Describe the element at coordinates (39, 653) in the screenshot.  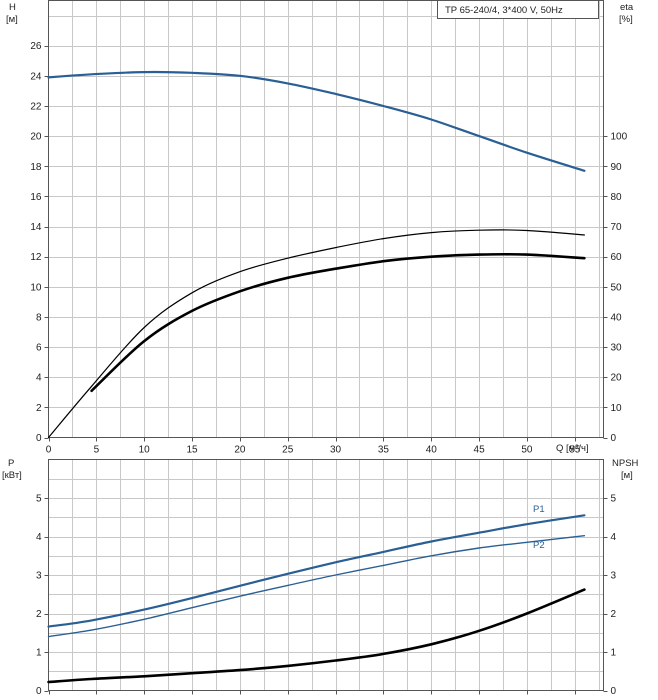
I see `bottom-left-tick-label: 1` at that location.